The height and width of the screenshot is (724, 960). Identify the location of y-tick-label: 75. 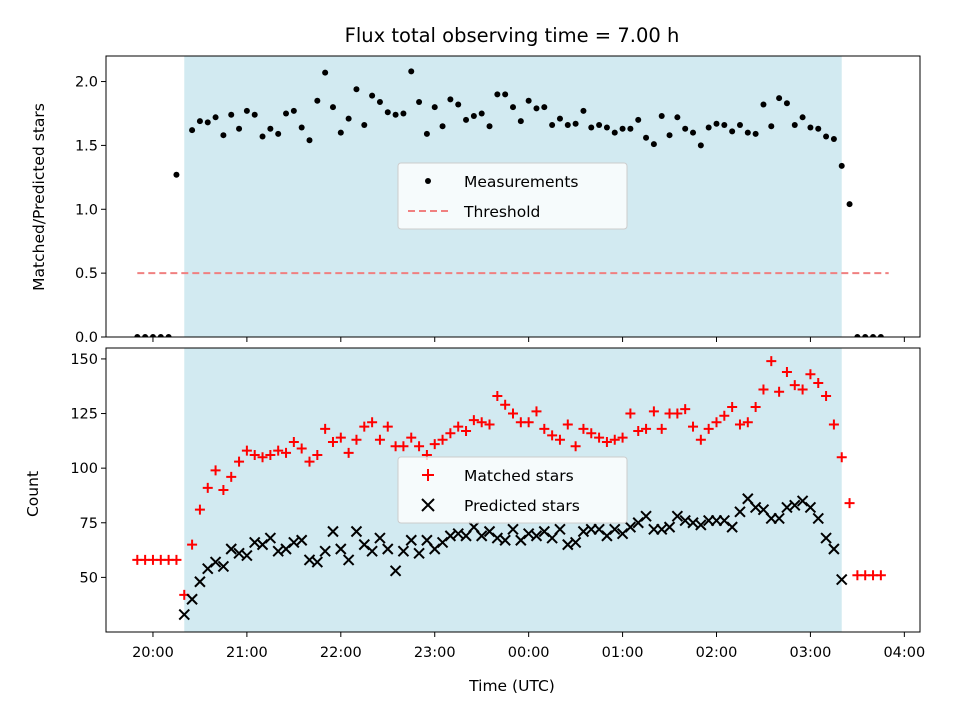
(89, 524).